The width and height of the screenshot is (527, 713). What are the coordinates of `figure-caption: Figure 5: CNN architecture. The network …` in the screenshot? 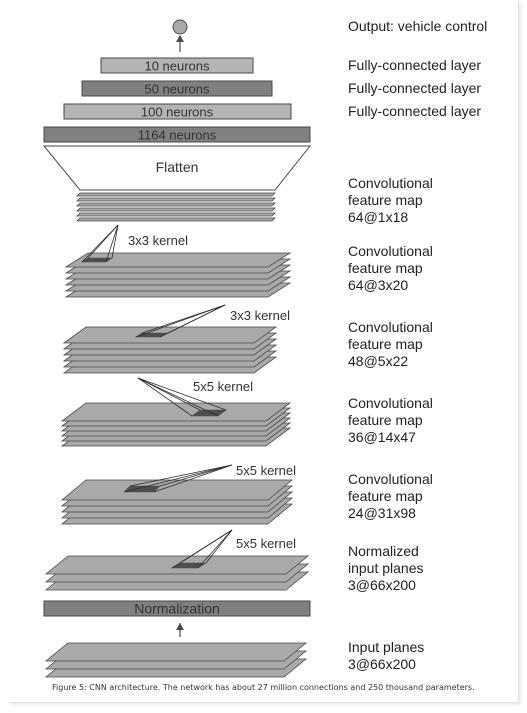 It's located at (263, 687).